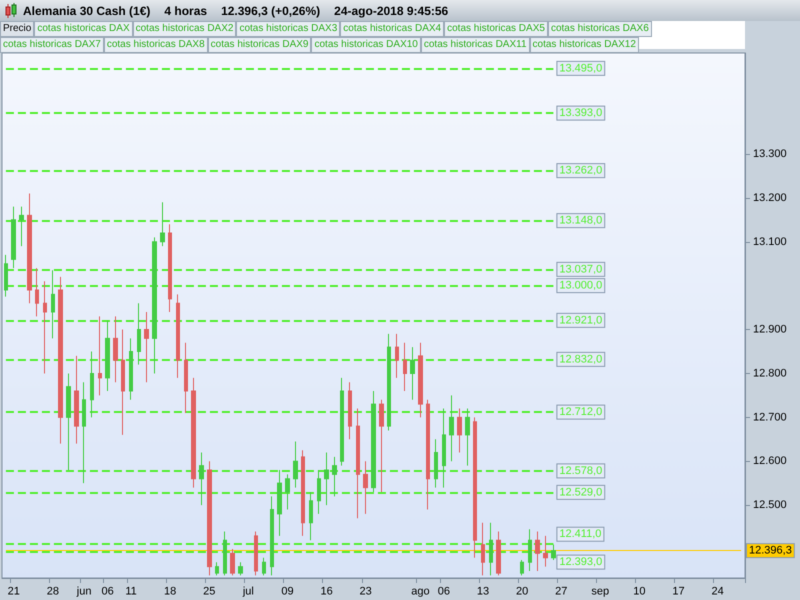  I want to click on ref-line-label: 12.578,0, so click(580, 470).